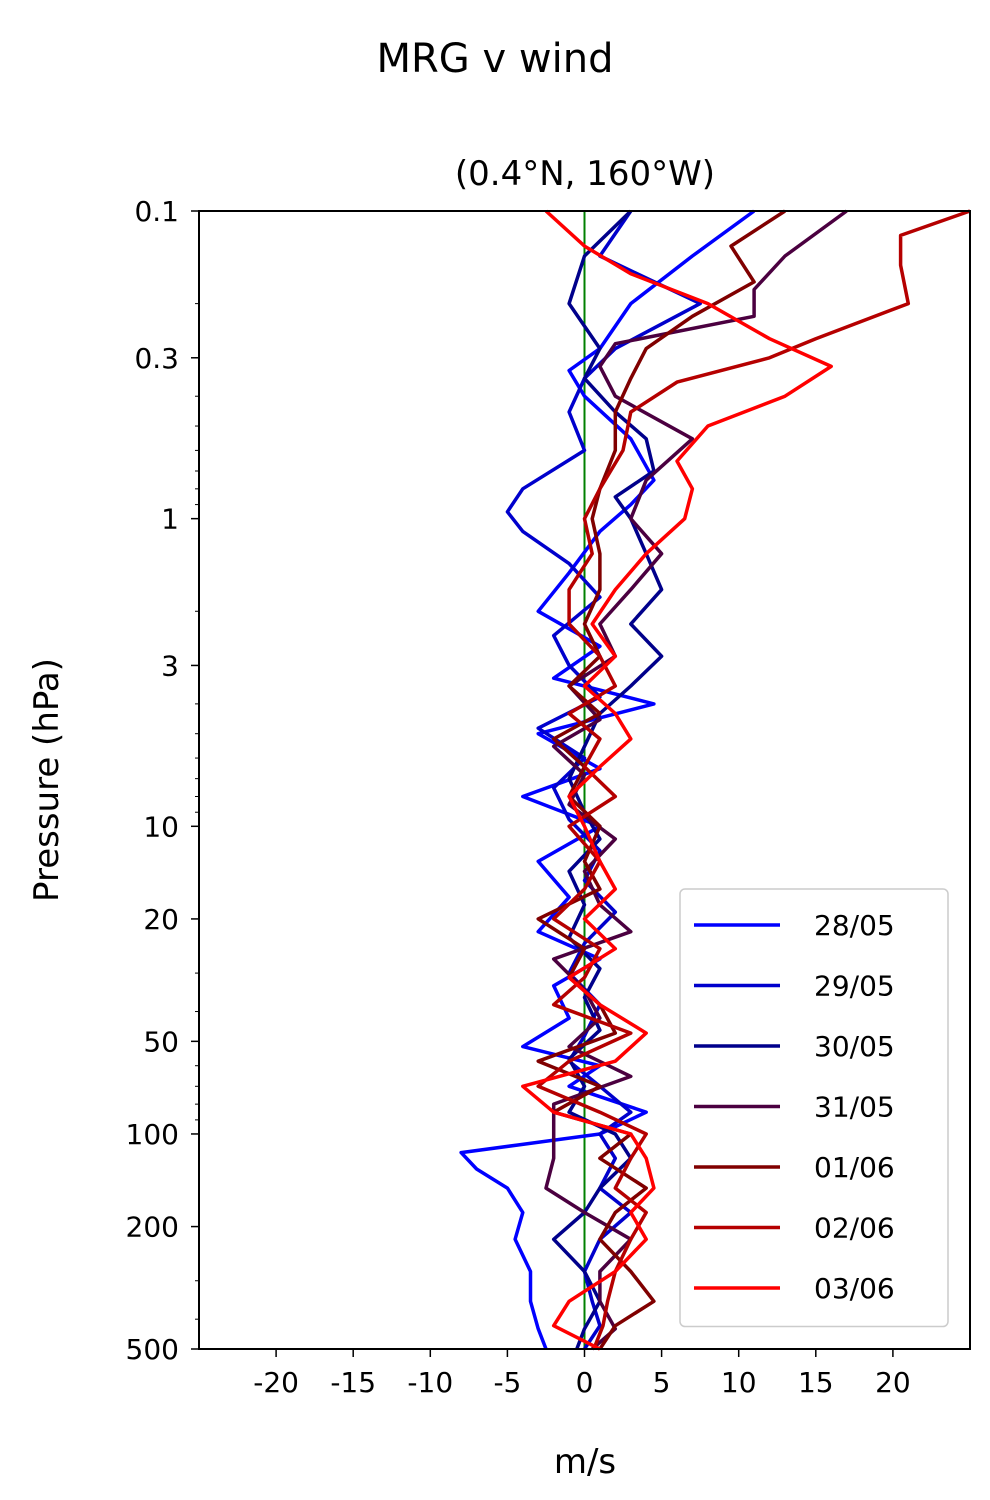 The height and width of the screenshot is (1500, 990). Describe the element at coordinates (585, 1382) in the screenshot. I see `x-tick-label: 0` at that location.